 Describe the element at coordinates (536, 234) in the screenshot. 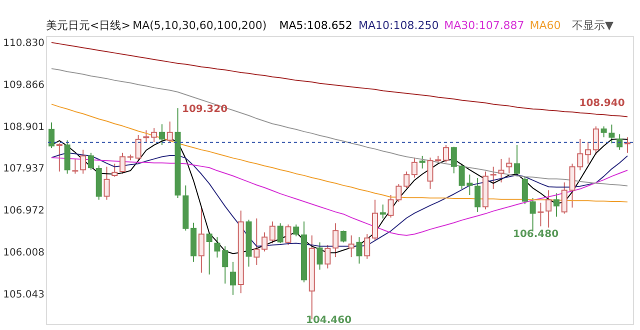

I see `annotation: 106.480` at that location.